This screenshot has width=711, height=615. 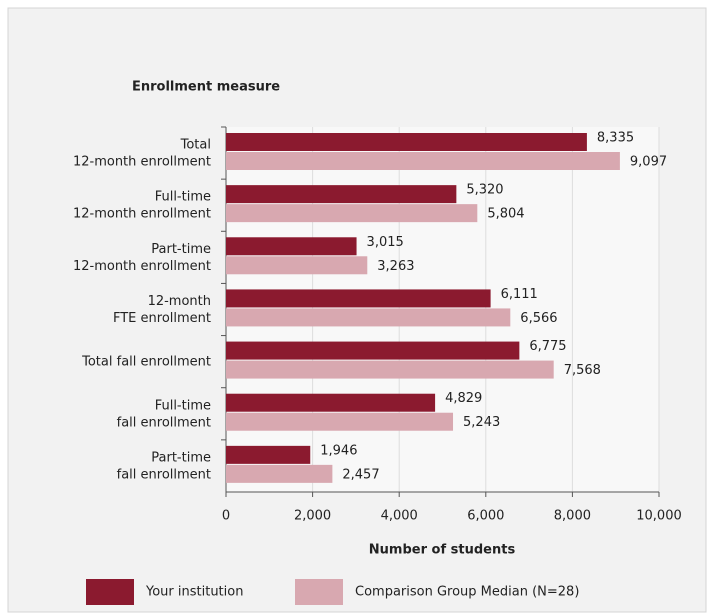 I want to click on y-tick-label-line: FTE enrollment, so click(x=162, y=318).